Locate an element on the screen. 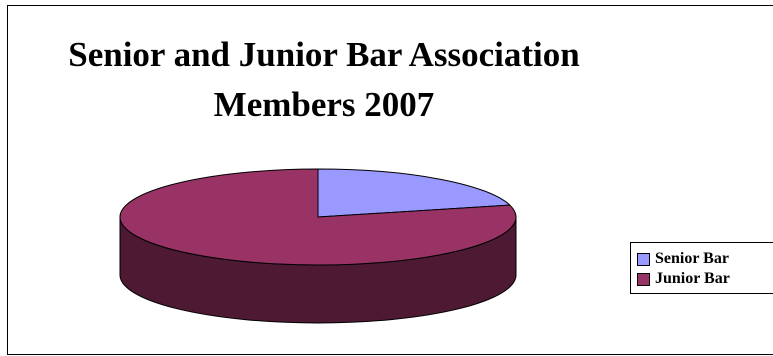 This screenshot has height=356, width=773. pie-slice-senior-bar is located at coordinates (414, 193).